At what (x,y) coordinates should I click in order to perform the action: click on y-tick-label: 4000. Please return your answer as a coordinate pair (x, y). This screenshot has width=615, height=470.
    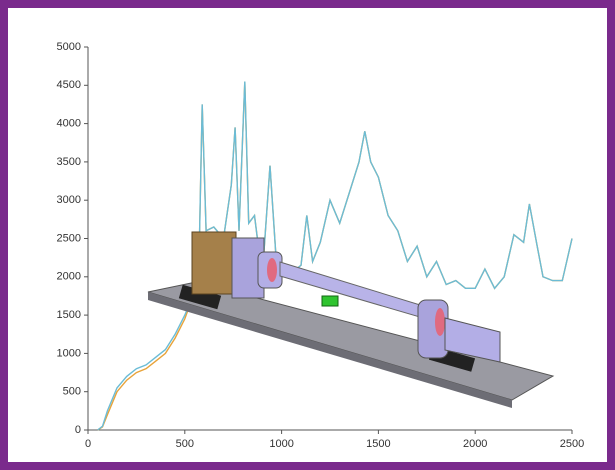
    Looking at the image, I should click on (69, 124).